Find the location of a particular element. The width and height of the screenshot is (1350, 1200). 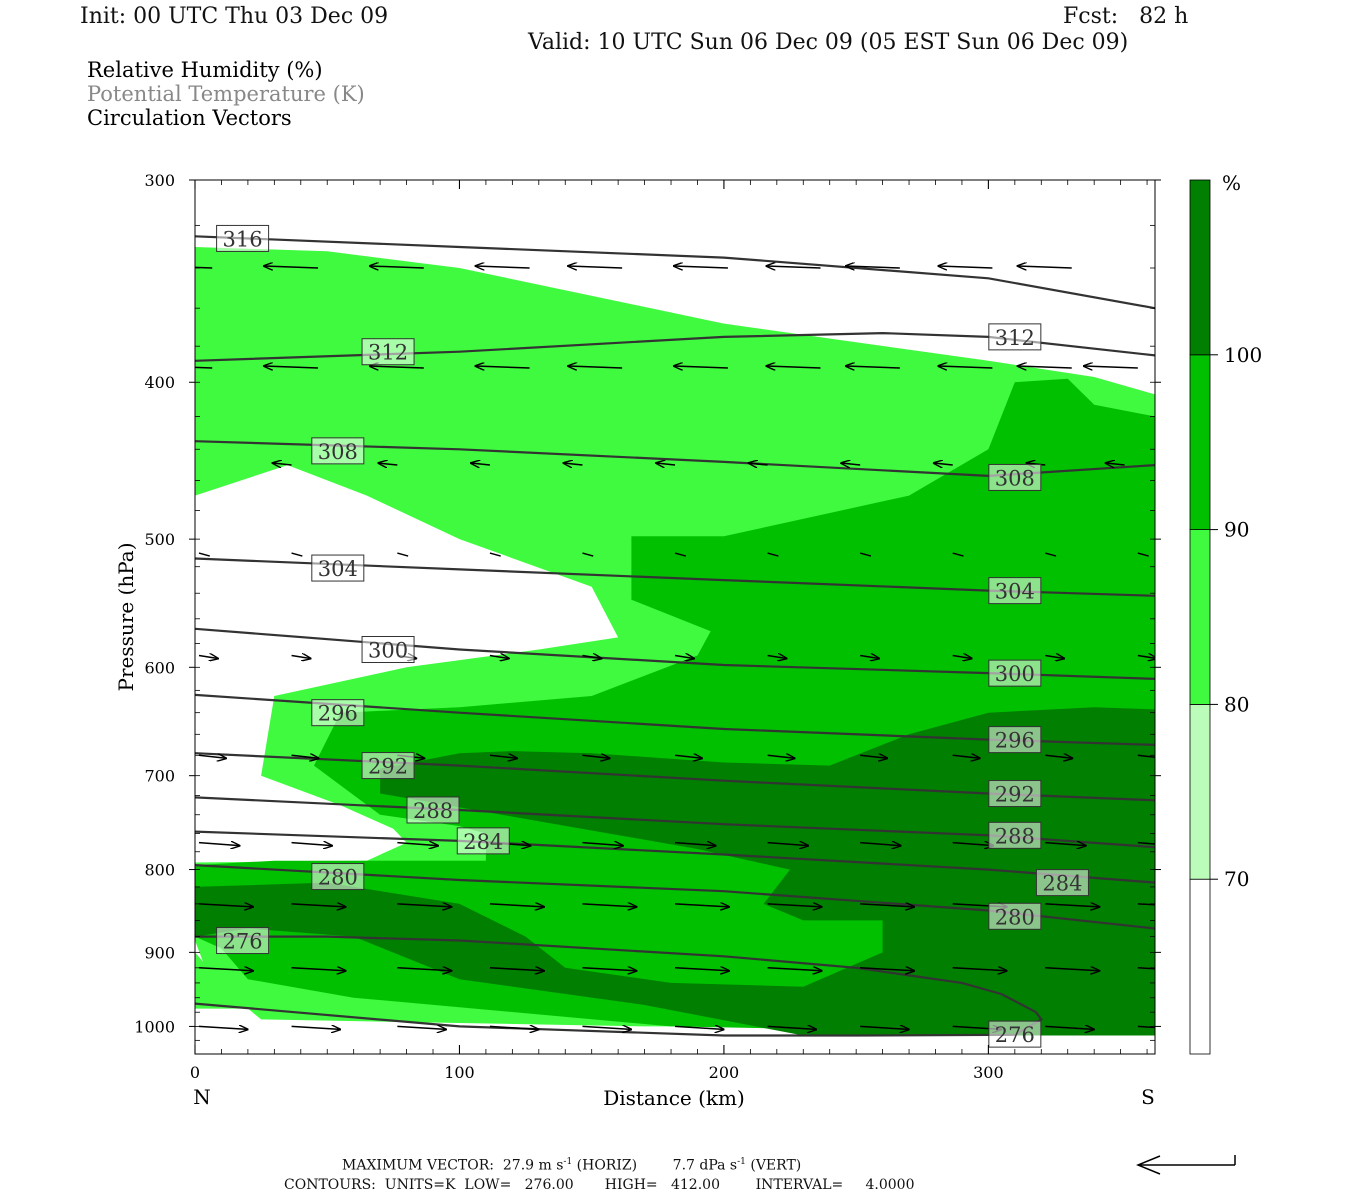

theta-label-288-14: 288 is located at coordinates (1015, 835).